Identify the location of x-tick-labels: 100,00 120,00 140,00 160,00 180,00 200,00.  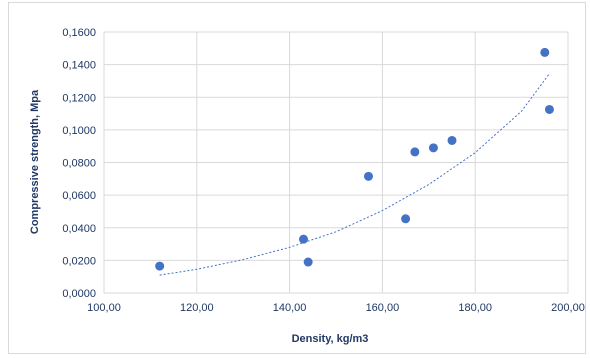
(336, 308).